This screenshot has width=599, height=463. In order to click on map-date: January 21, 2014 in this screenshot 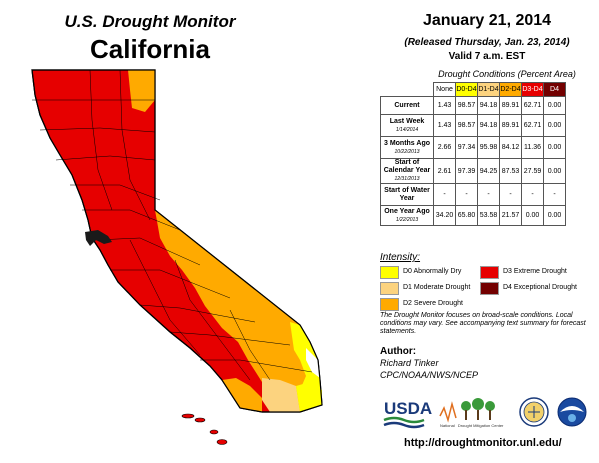, I will do `click(487, 20)`.